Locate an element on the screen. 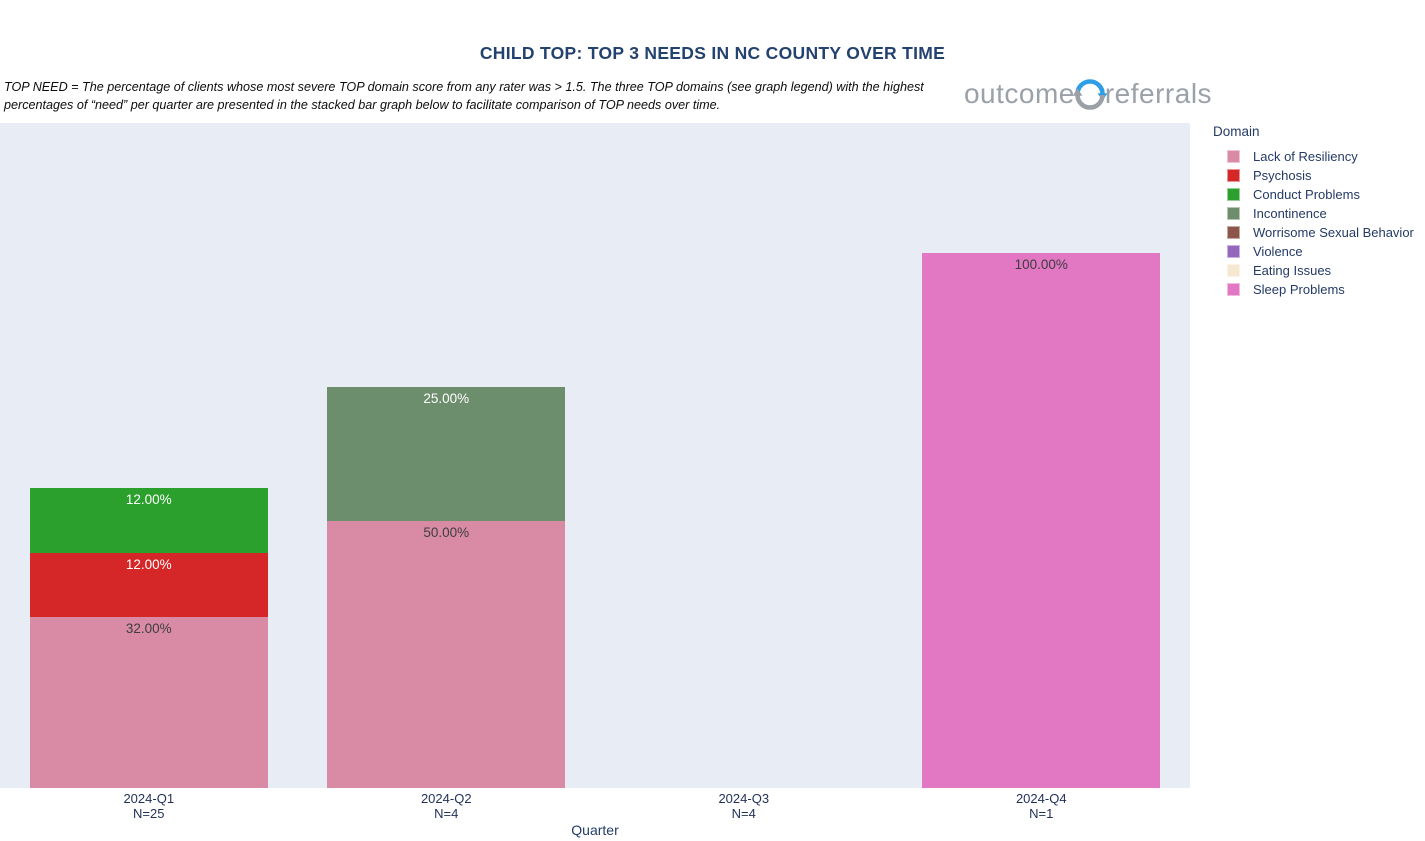 This screenshot has width=1425, height=841. legend-item-sleep-problems: Sleep Problems is located at coordinates (1319, 289).